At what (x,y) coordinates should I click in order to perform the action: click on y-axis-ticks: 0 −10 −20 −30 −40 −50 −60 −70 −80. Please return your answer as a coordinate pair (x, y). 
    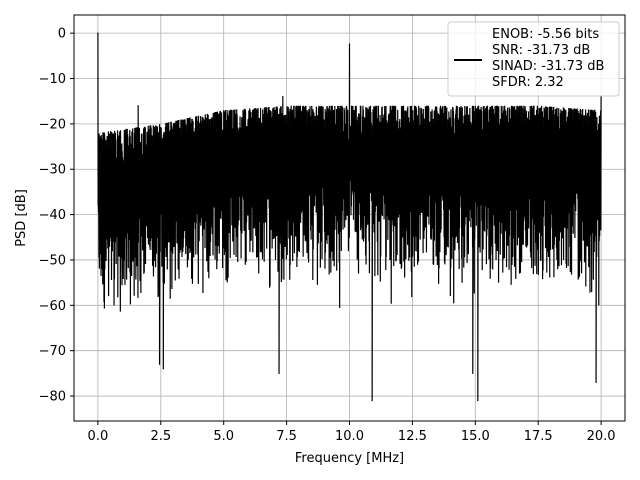
    Looking at the image, I should click on (56, 216).